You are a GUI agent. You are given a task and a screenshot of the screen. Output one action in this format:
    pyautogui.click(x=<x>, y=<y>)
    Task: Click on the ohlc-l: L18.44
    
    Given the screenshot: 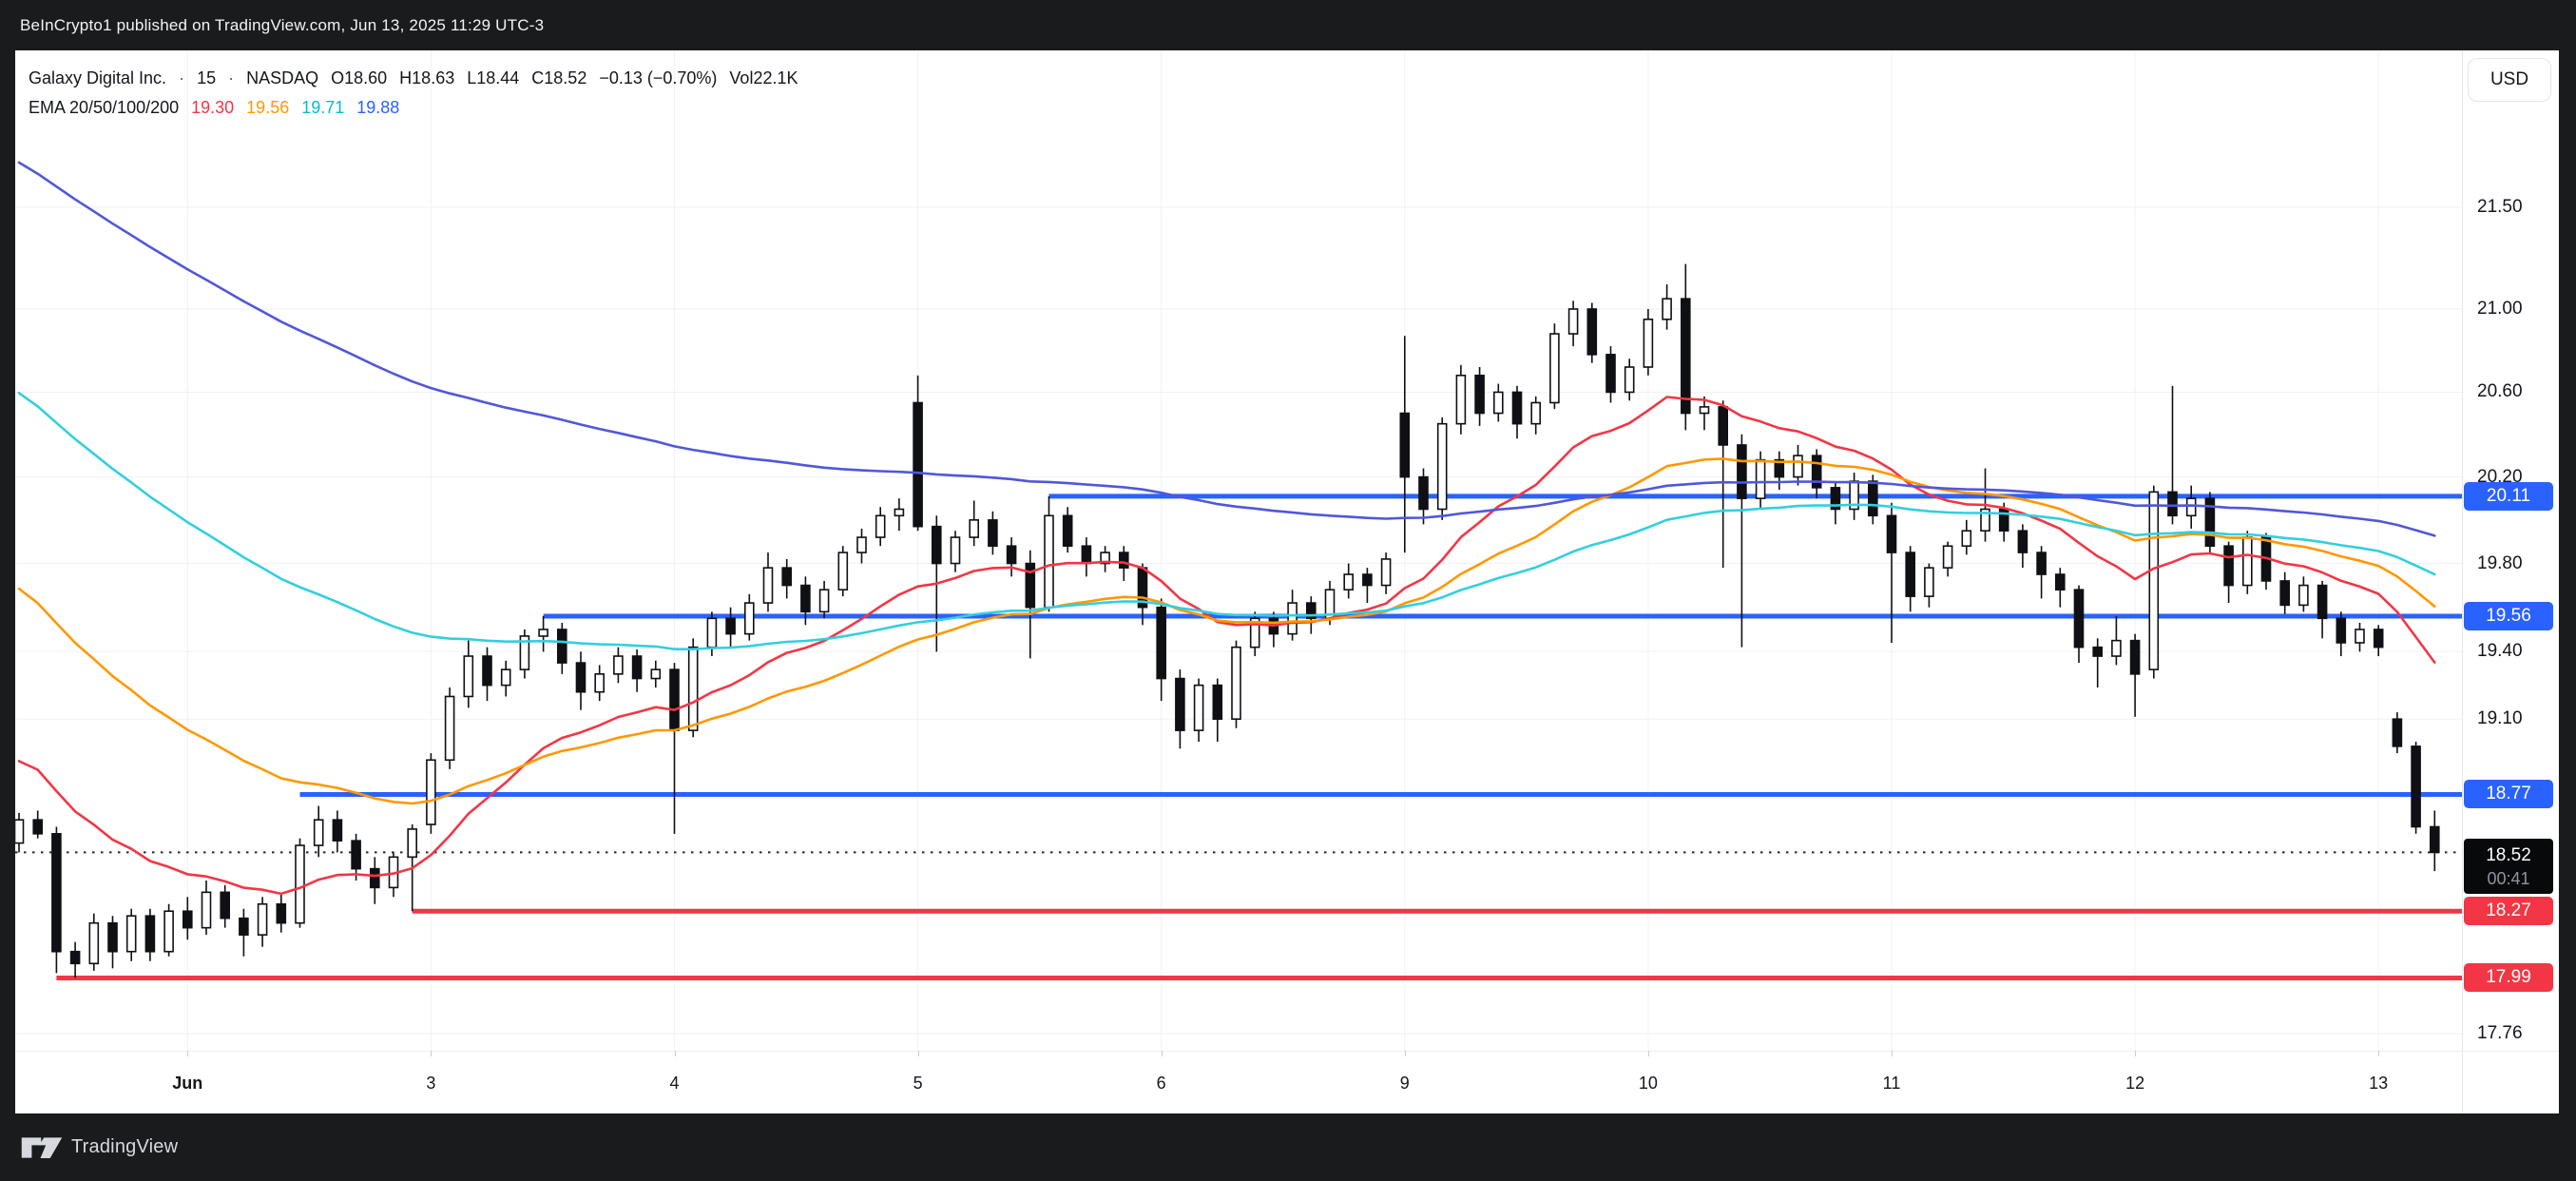 What is the action you would take?
    pyautogui.click(x=494, y=77)
    